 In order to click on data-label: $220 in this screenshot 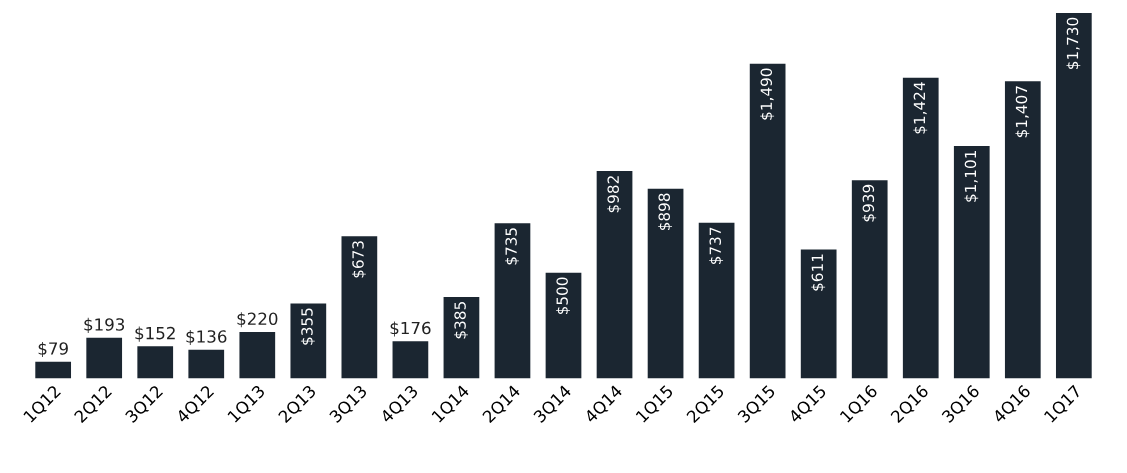, I will do `click(257, 320)`.